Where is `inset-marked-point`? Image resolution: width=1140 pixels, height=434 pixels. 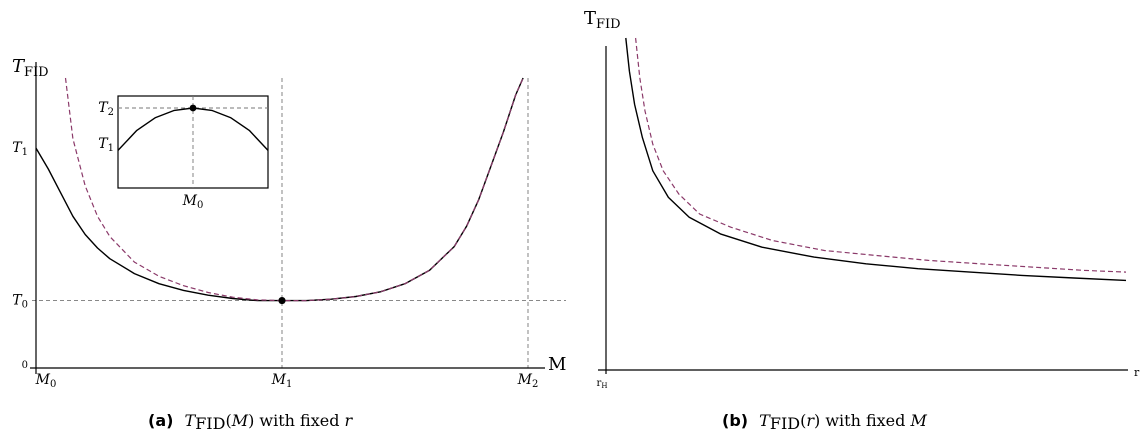 inset-marked-point is located at coordinates (193, 108).